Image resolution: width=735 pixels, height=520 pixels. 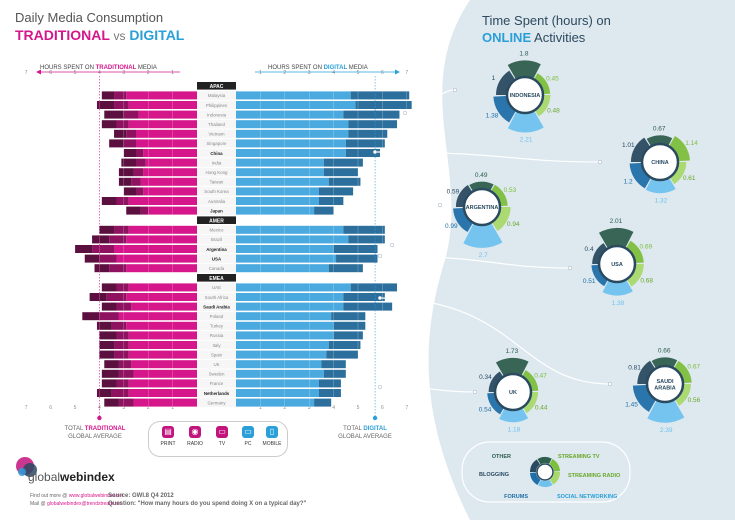 What do you see at coordinates (617, 288) in the screenshot?
I see `donut-usa-seg-social-networking` at bounding box center [617, 288].